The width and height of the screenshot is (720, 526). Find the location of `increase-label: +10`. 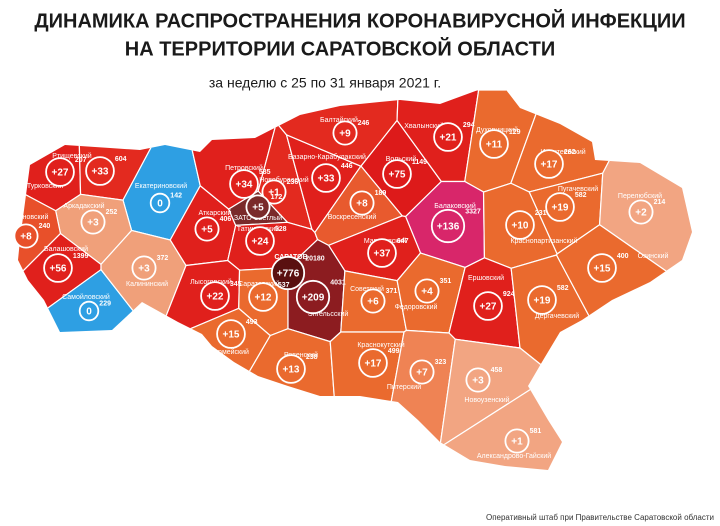

increase-label: +10 is located at coordinates (520, 226).